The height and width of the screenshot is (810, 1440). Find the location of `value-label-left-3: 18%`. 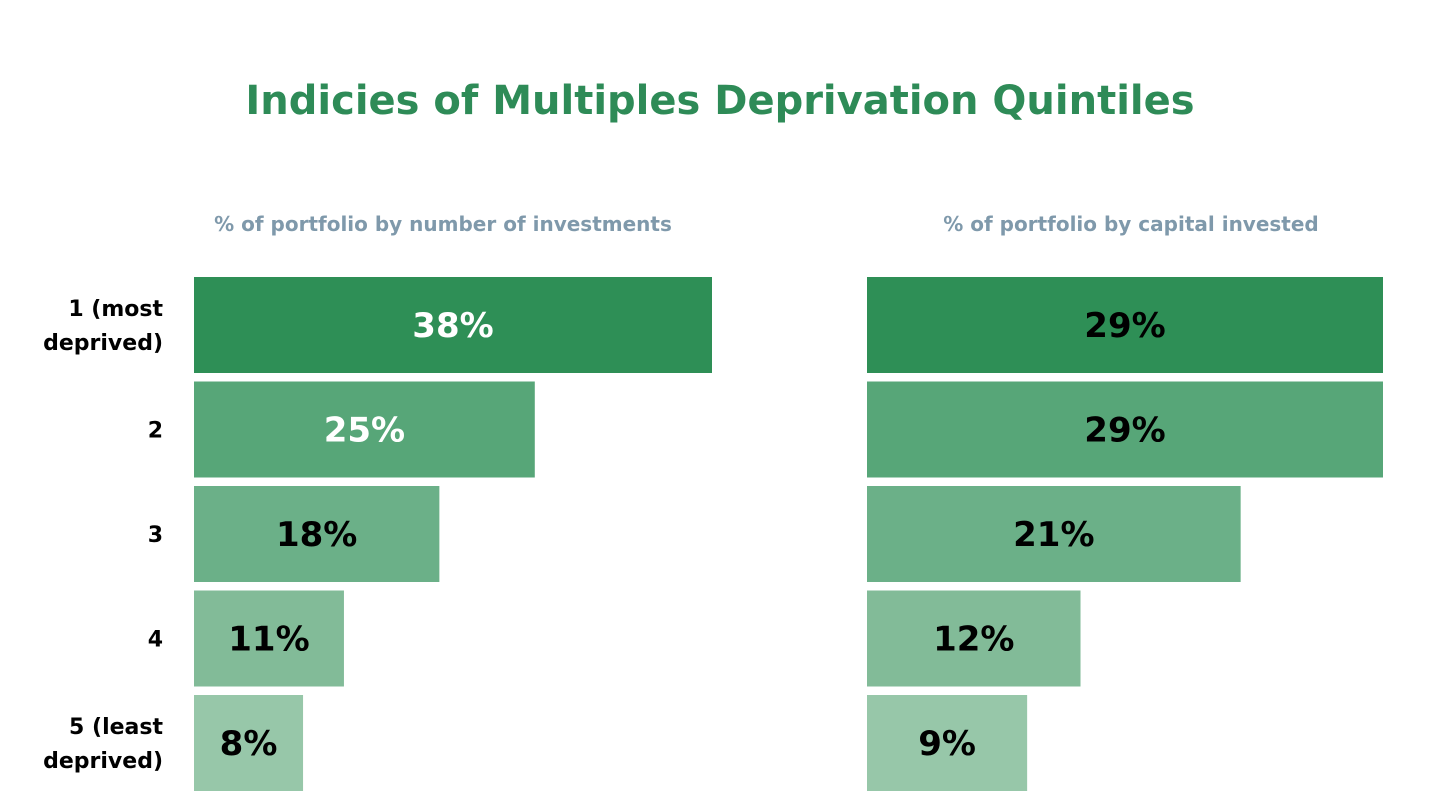

value-label-left-3: 18% is located at coordinates (316, 535).